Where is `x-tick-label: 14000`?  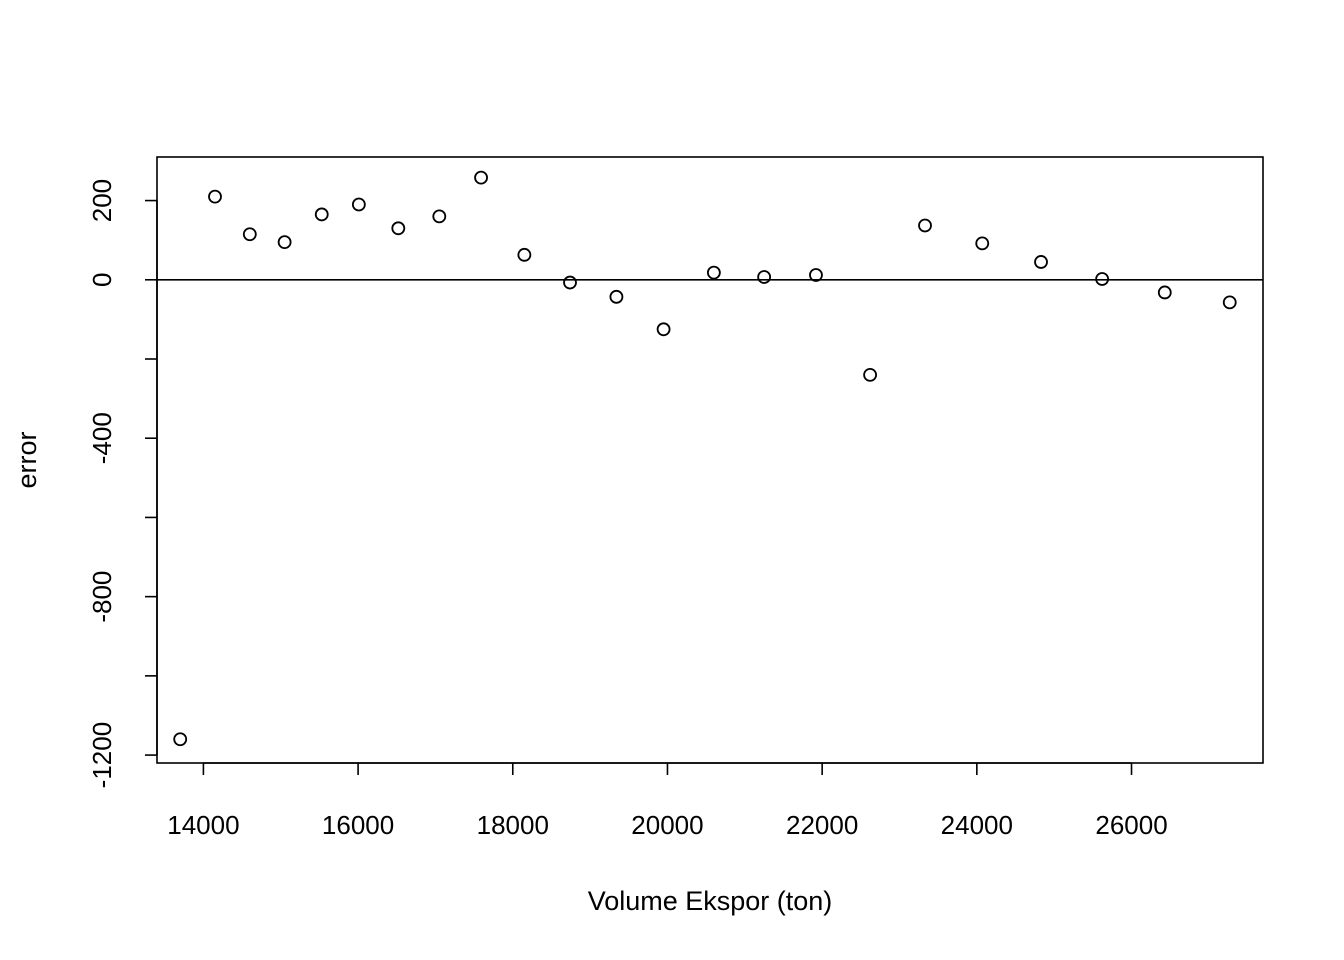
x-tick-label: 14000 is located at coordinates (203, 825).